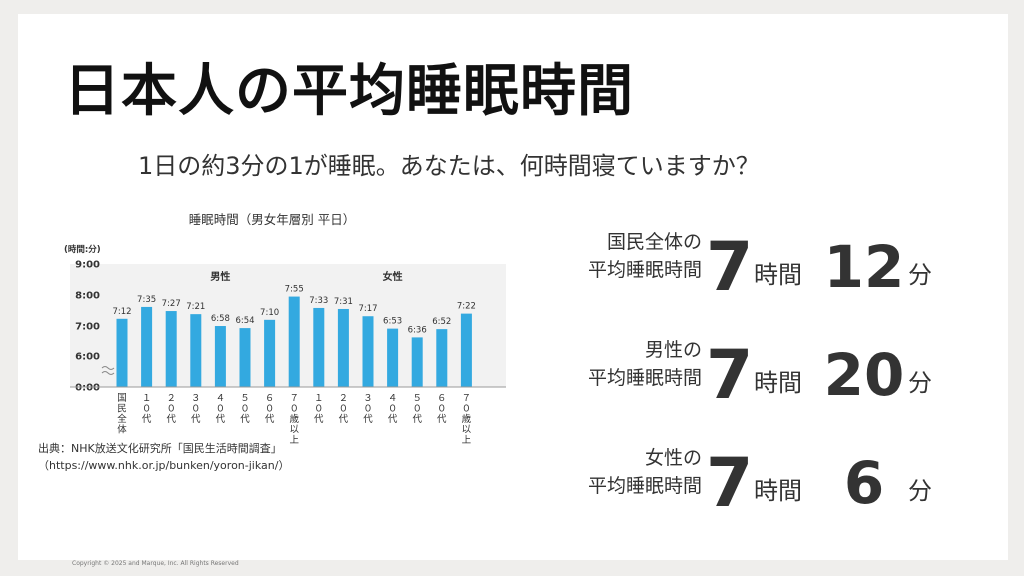  I want to click on stat-male: 男性の 平均睡眠時間 7 時間 20 分, so click(763, 362).